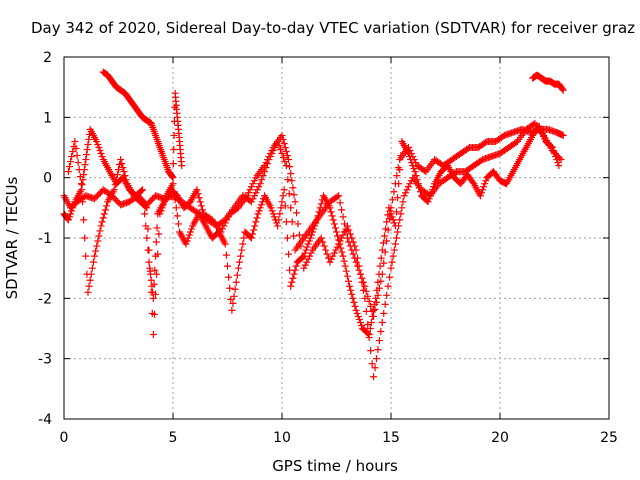 This screenshot has height=480, width=640. I want to click on y-tick-label: -2, so click(45, 299).